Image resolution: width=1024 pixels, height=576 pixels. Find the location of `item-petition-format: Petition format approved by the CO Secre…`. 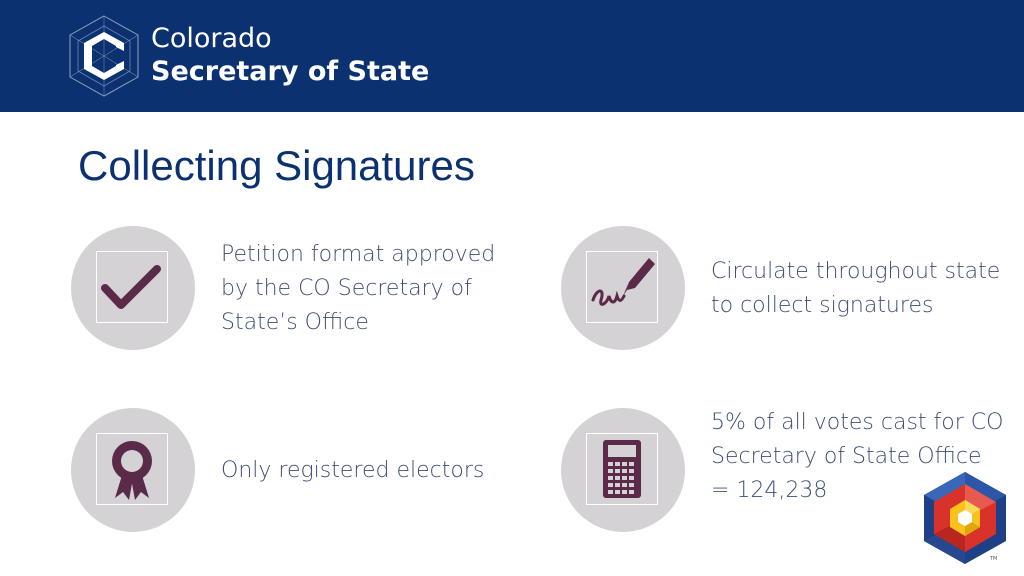

item-petition-format: Petition format approved by the CO Secre… is located at coordinates (358, 288).